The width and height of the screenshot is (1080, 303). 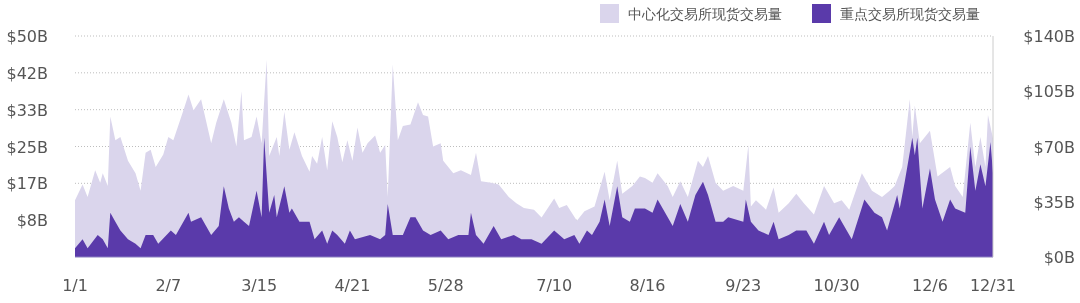 I want to click on legend-label: 中心化交易所现货交易量, so click(x=705, y=14).